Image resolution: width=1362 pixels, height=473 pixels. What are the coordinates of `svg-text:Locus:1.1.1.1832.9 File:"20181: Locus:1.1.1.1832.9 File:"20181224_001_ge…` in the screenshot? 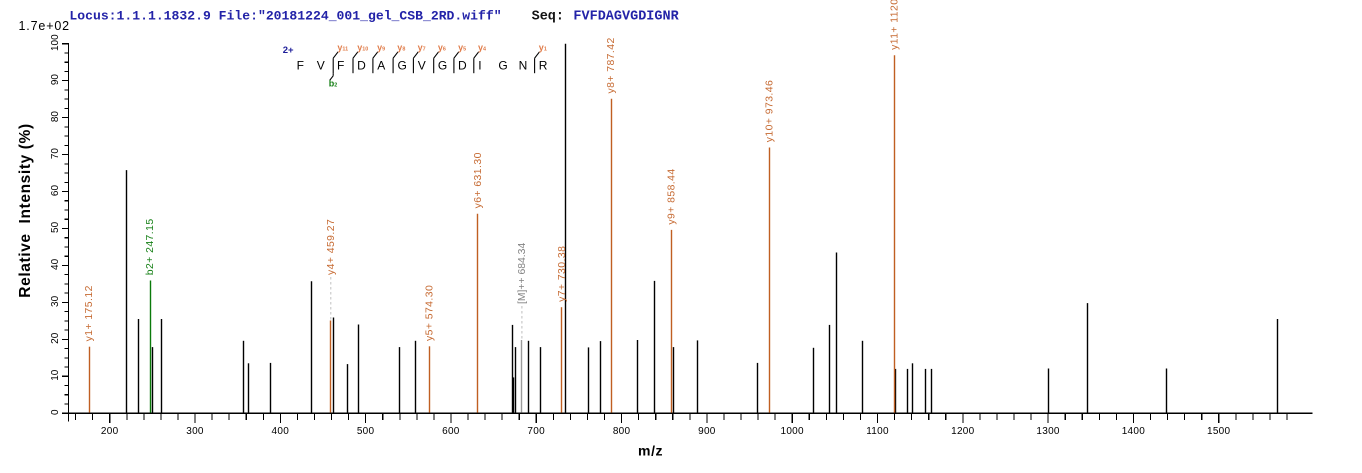 It's located at (285, 16).